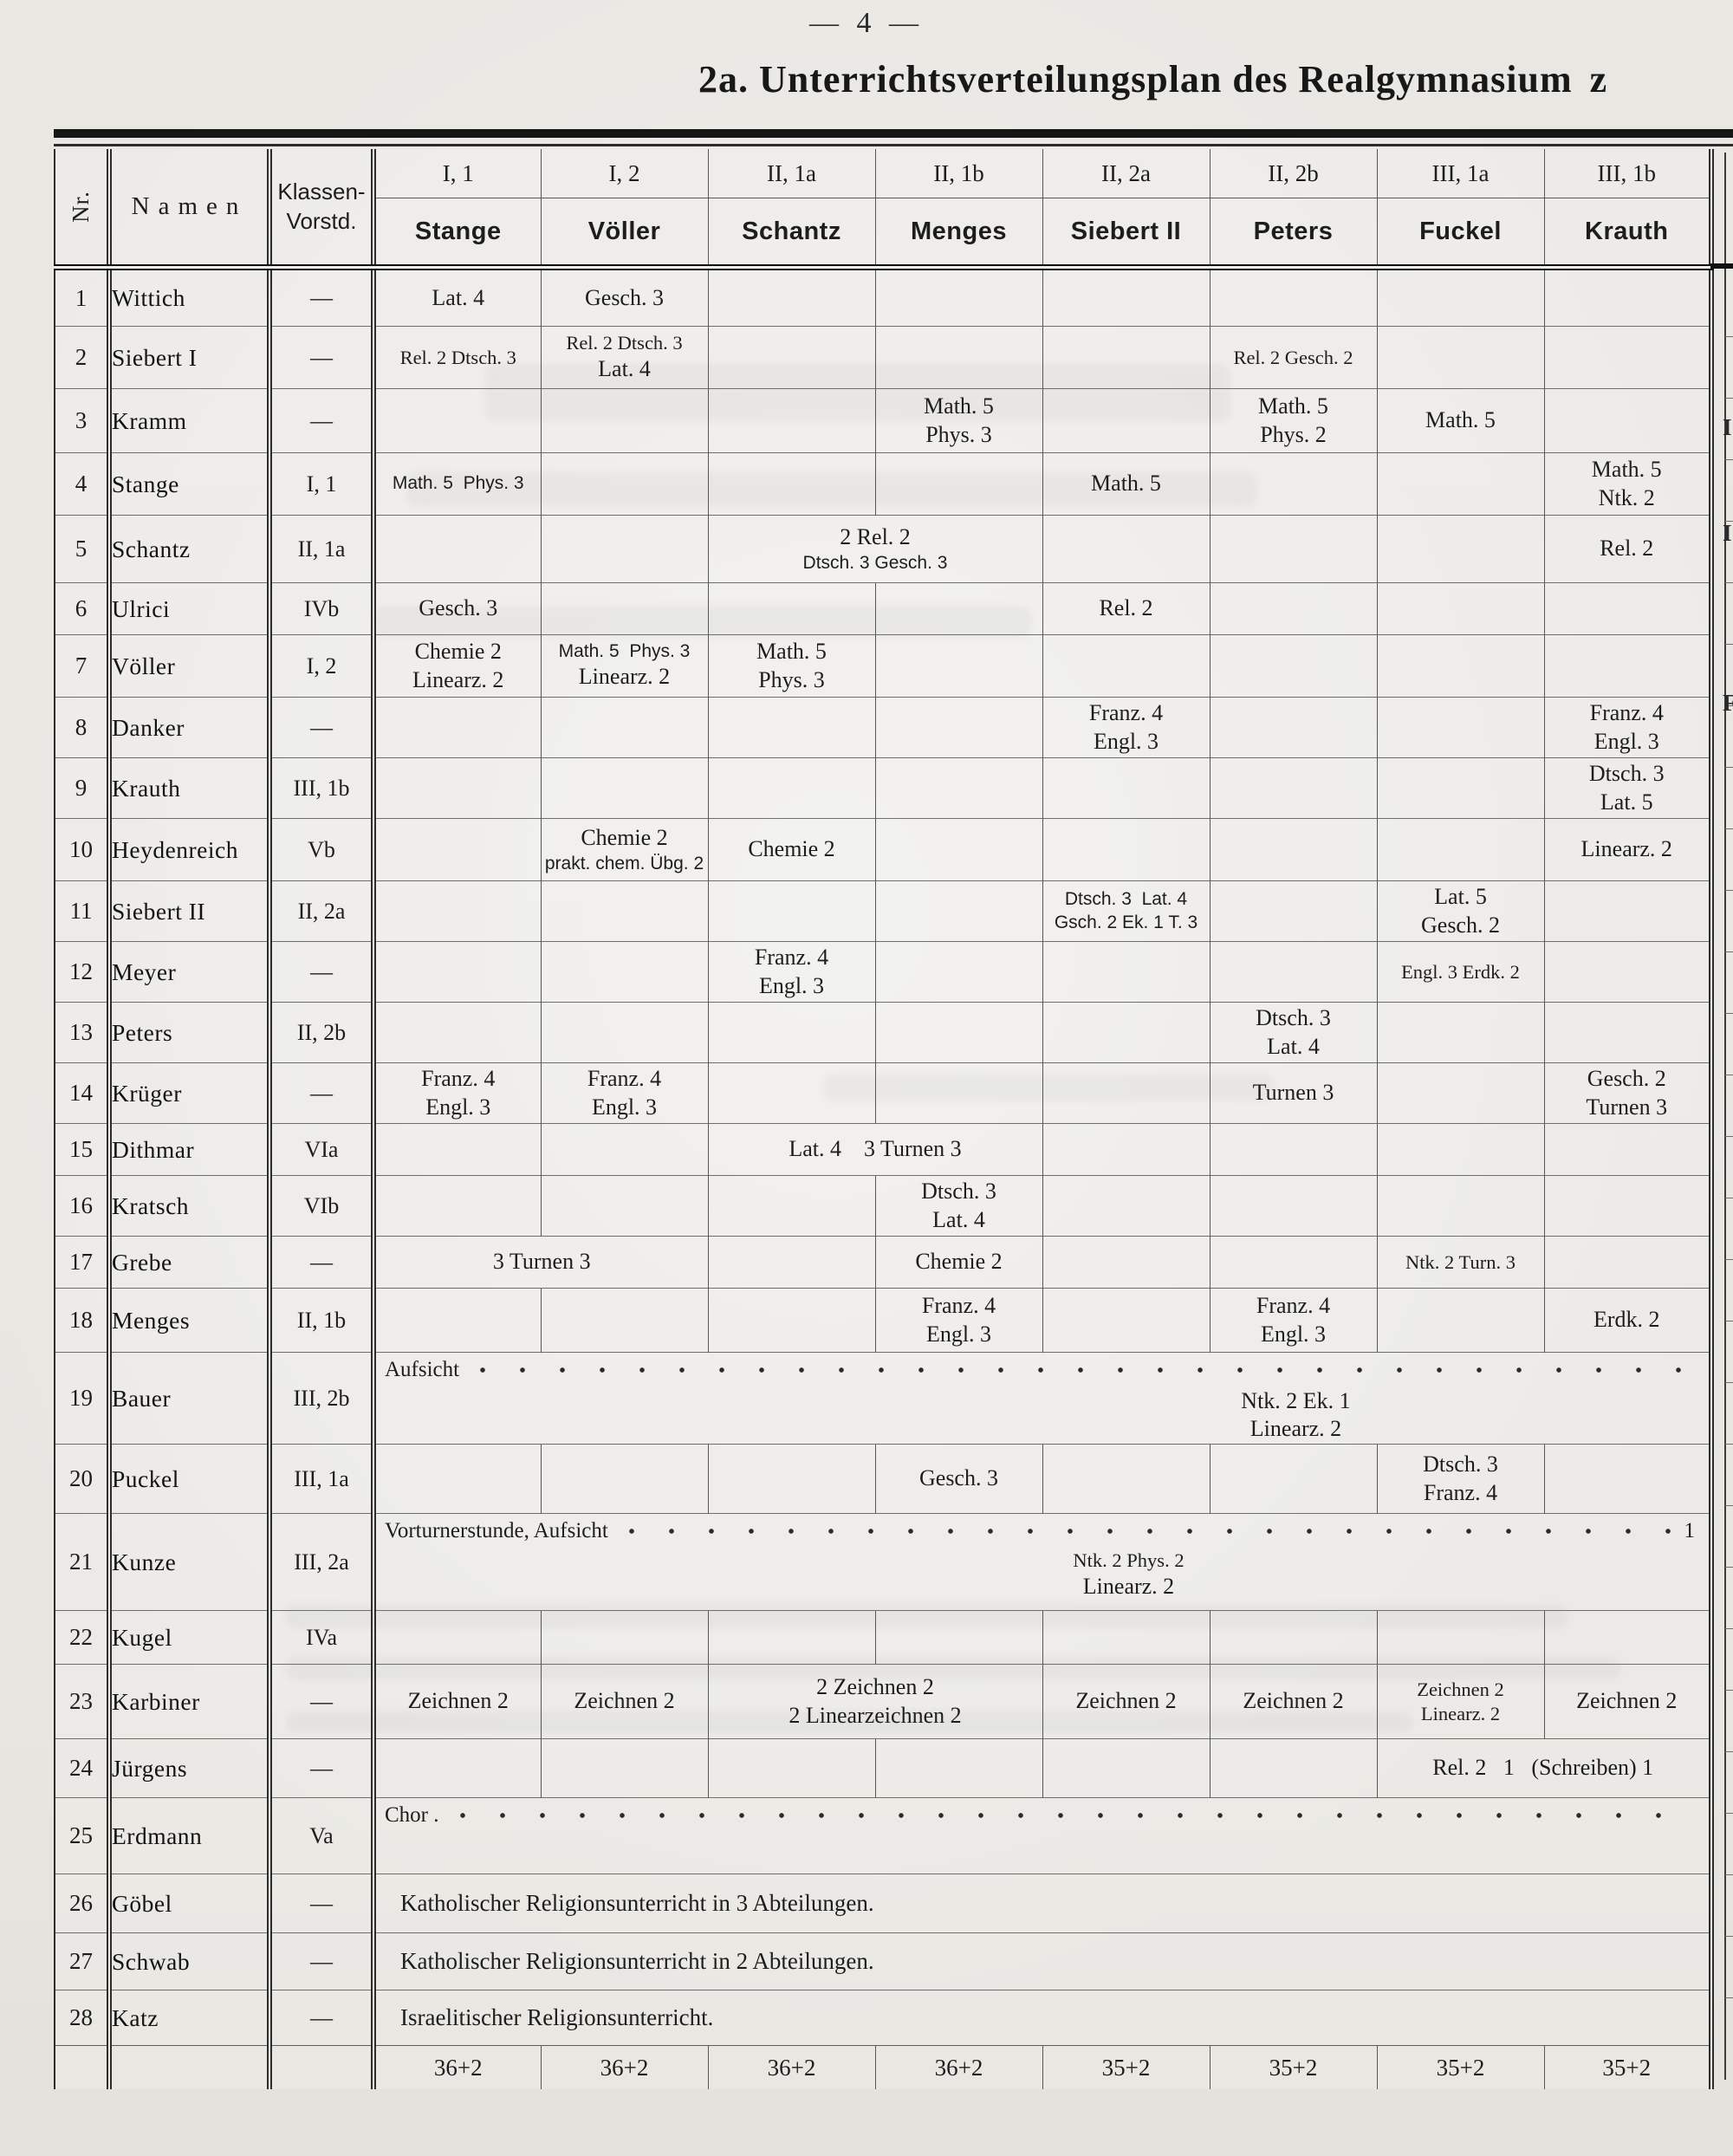  Describe the element at coordinates (1293, 1046) in the screenshot. I see `lesson-entry-line: Lat. 4` at that location.